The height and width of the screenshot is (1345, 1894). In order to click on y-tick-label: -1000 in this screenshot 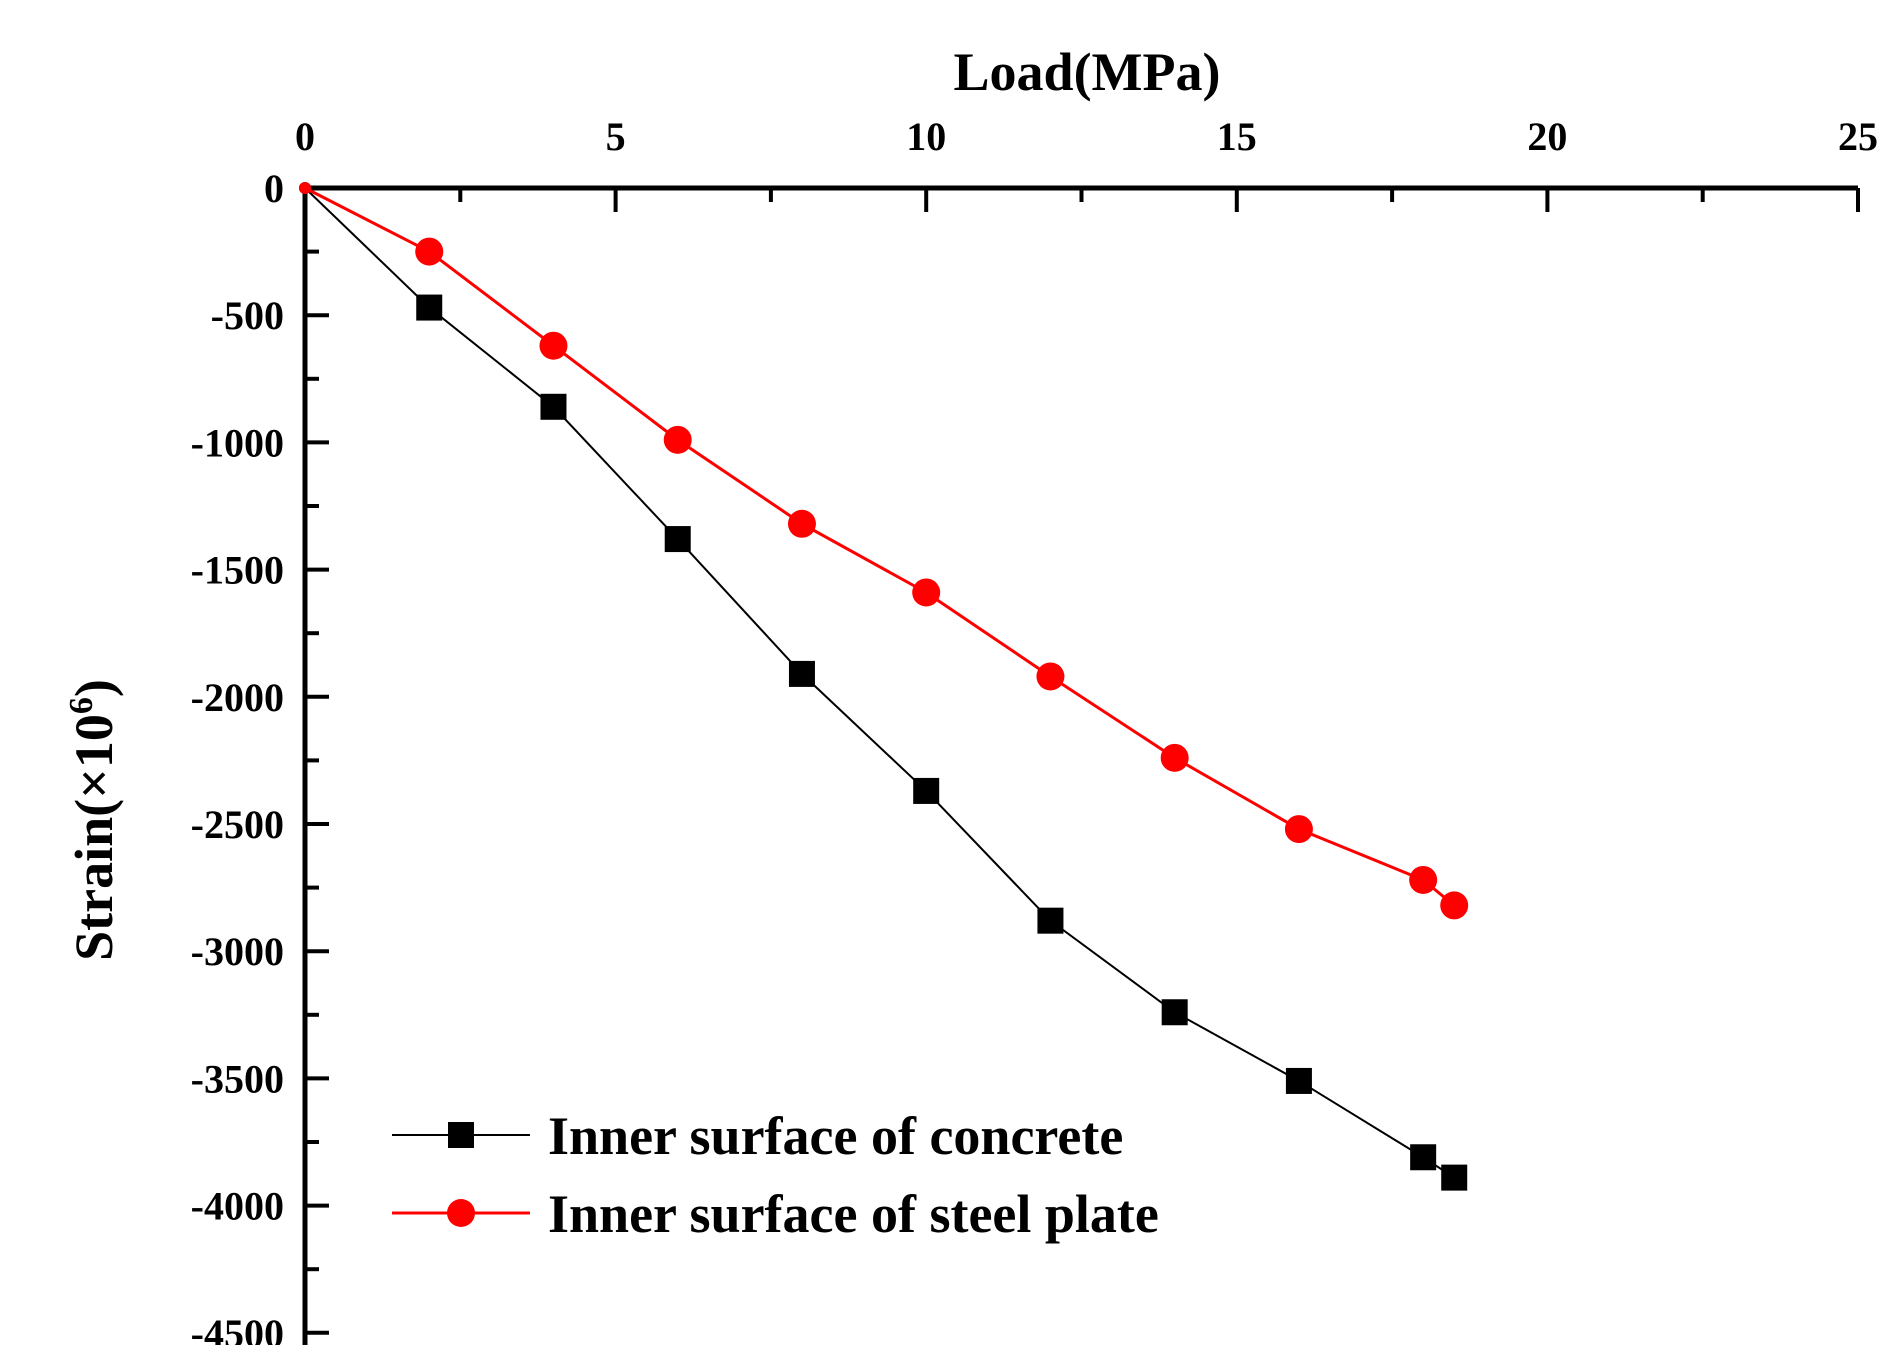, I will do `click(237, 442)`.